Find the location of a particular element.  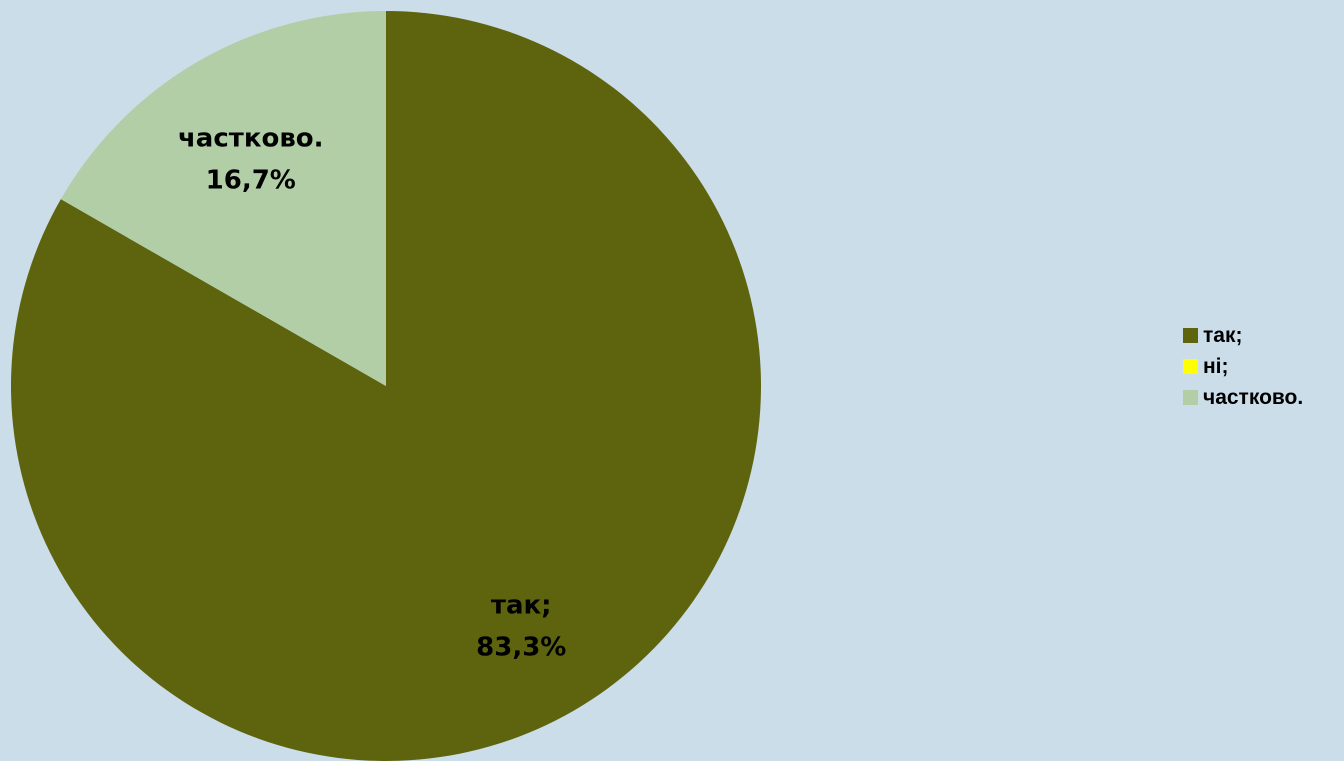

legend-swatch-ni is located at coordinates (1190, 366).